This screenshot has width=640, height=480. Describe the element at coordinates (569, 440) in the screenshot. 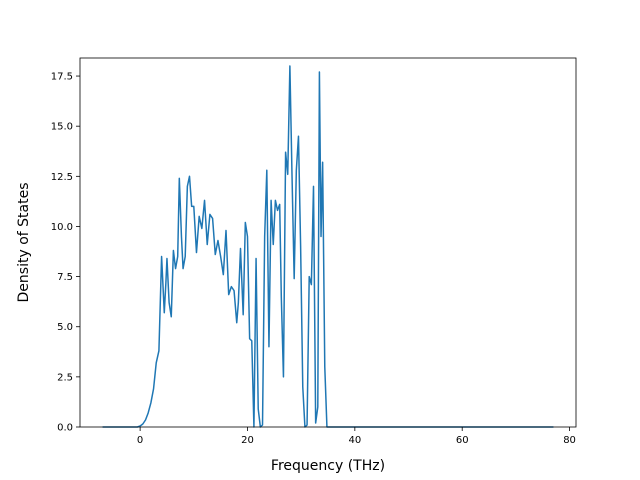

I see `x-tick-label: 80` at that location.